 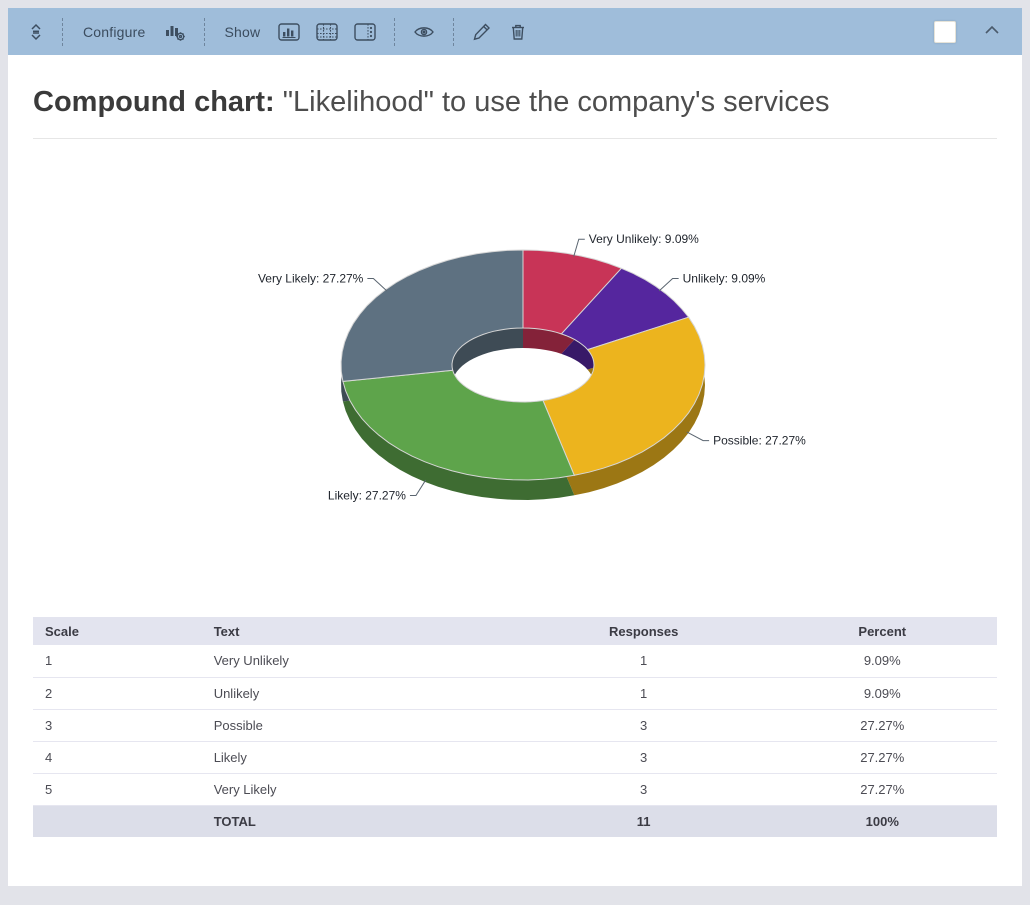 I want to click on title-divider, so click(x=515, y=138).